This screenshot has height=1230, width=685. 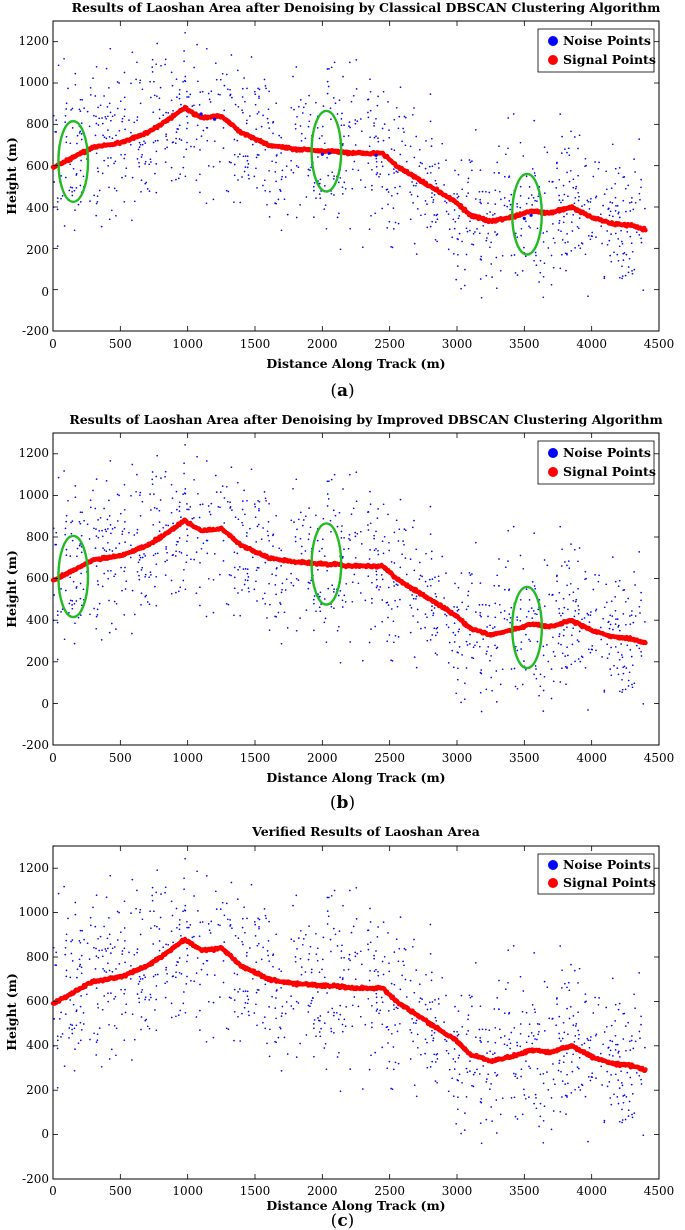 I want to click on panel-b-legend-box, so click(x=596, y=462).